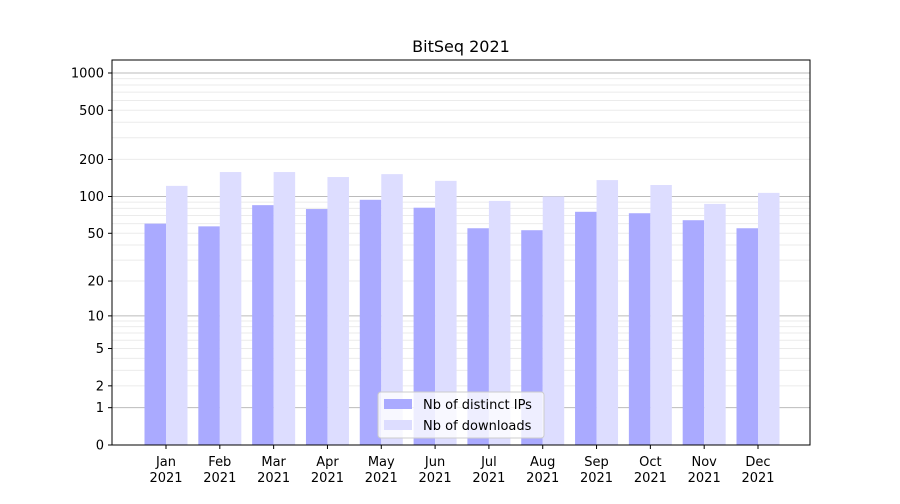  I want to click on y-tick-label: 10, so click(95, 316).